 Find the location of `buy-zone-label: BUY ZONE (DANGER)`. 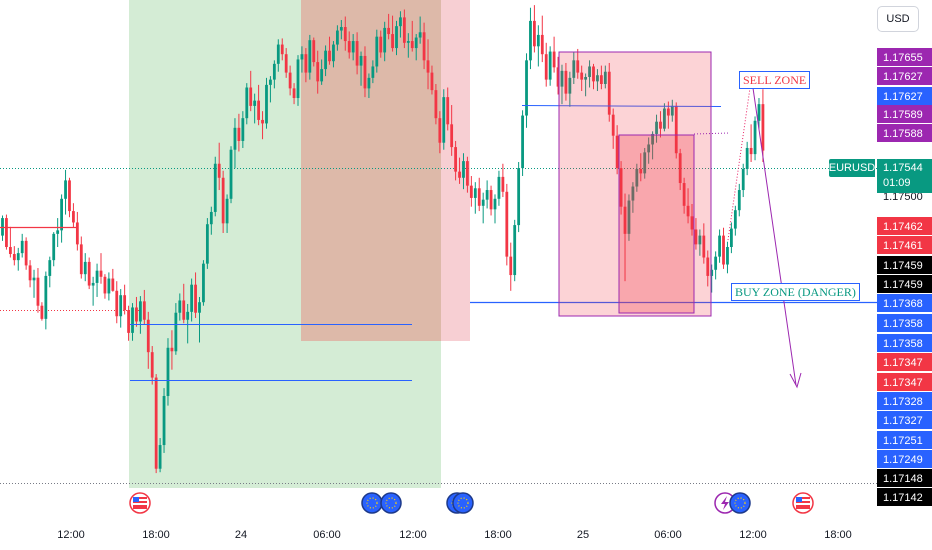

buy-zone-label: BUY ZONE (DANGER) is located at coordinates (795, 292).